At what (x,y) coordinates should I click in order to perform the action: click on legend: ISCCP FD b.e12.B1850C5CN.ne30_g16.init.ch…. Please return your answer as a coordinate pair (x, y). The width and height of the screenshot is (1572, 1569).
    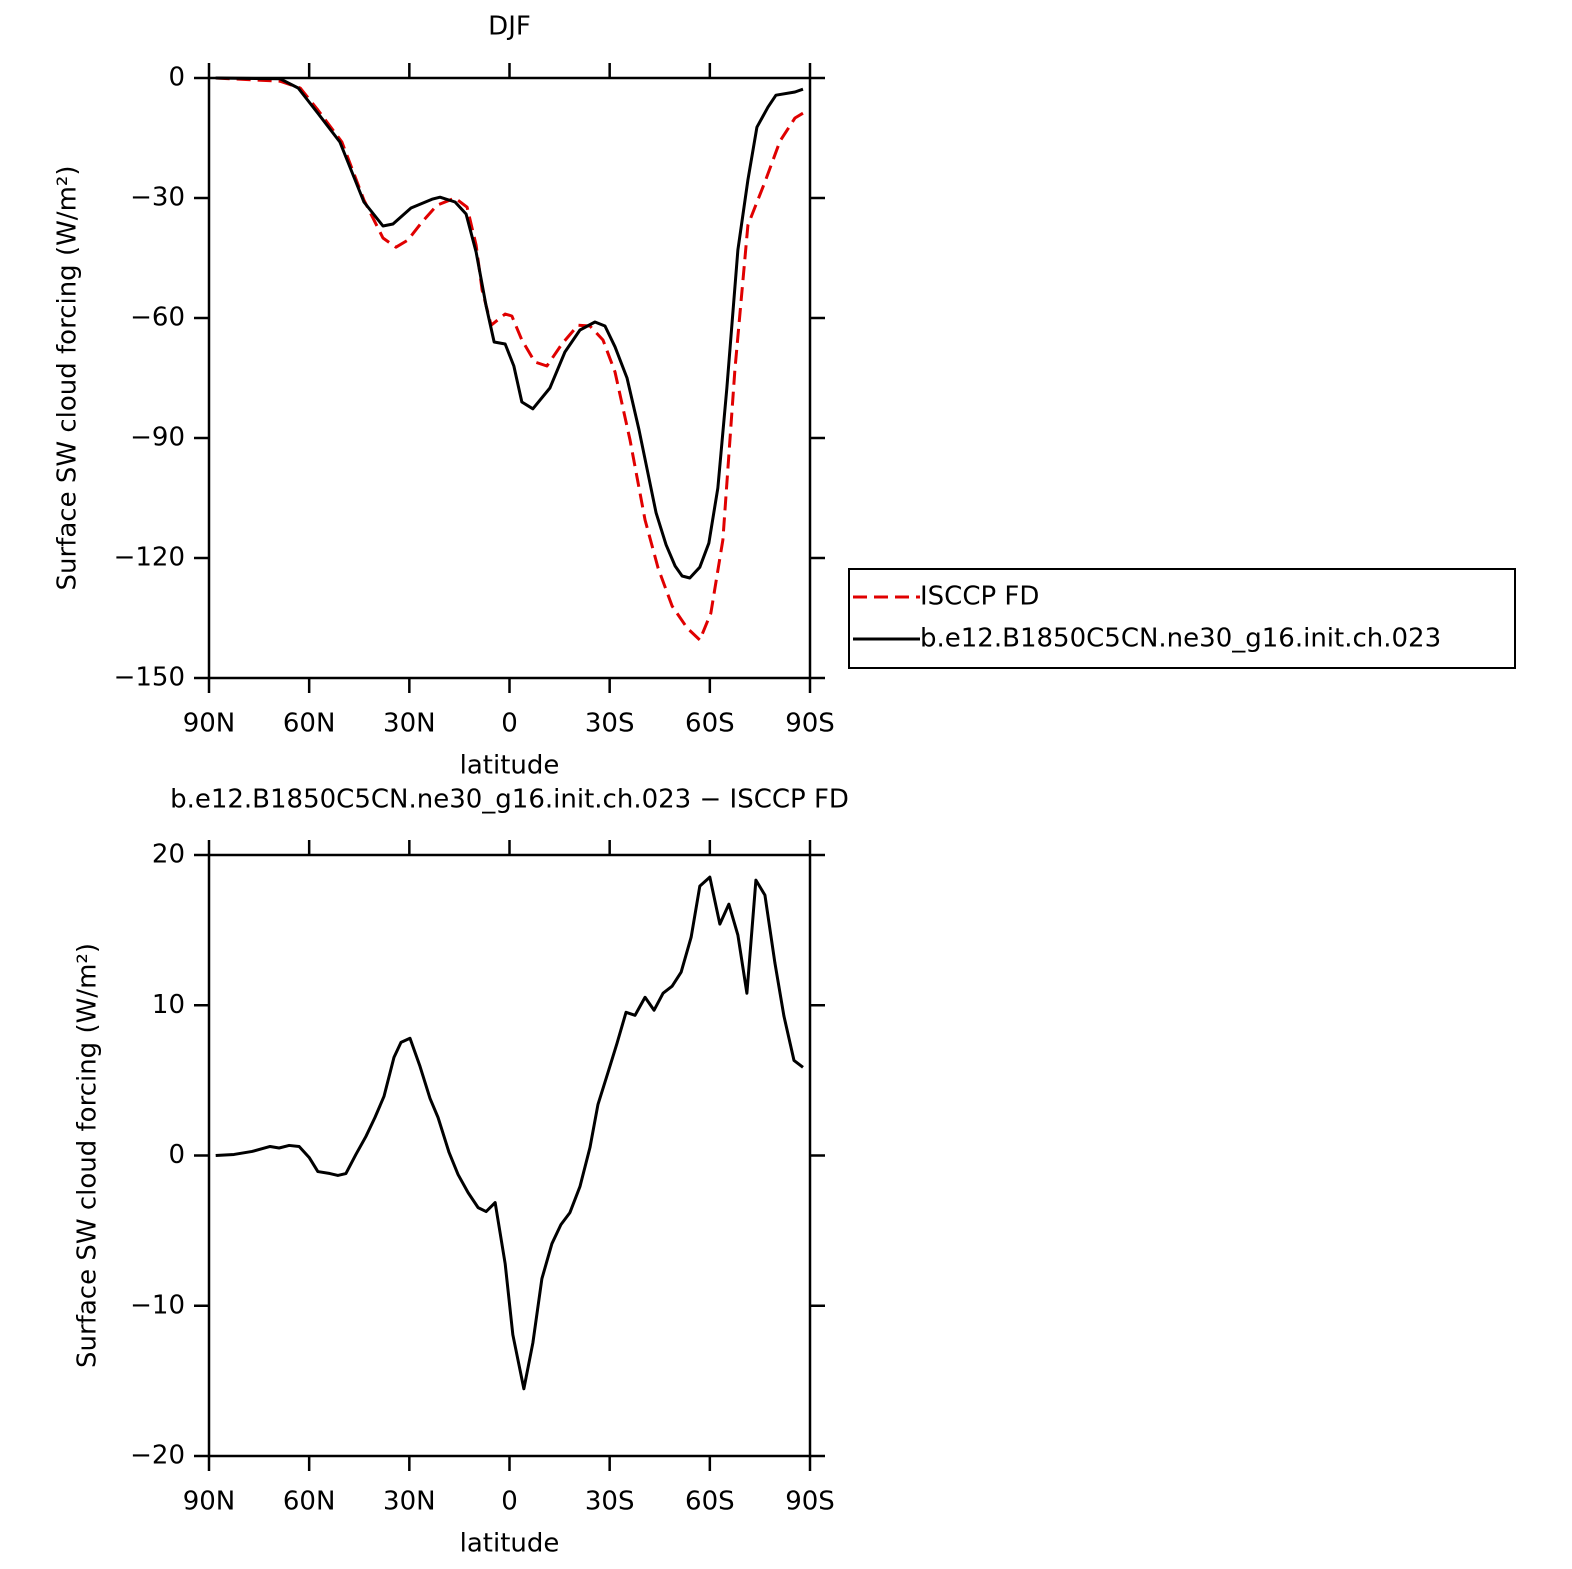
    Looking at the image, I should click on (1182, 618).